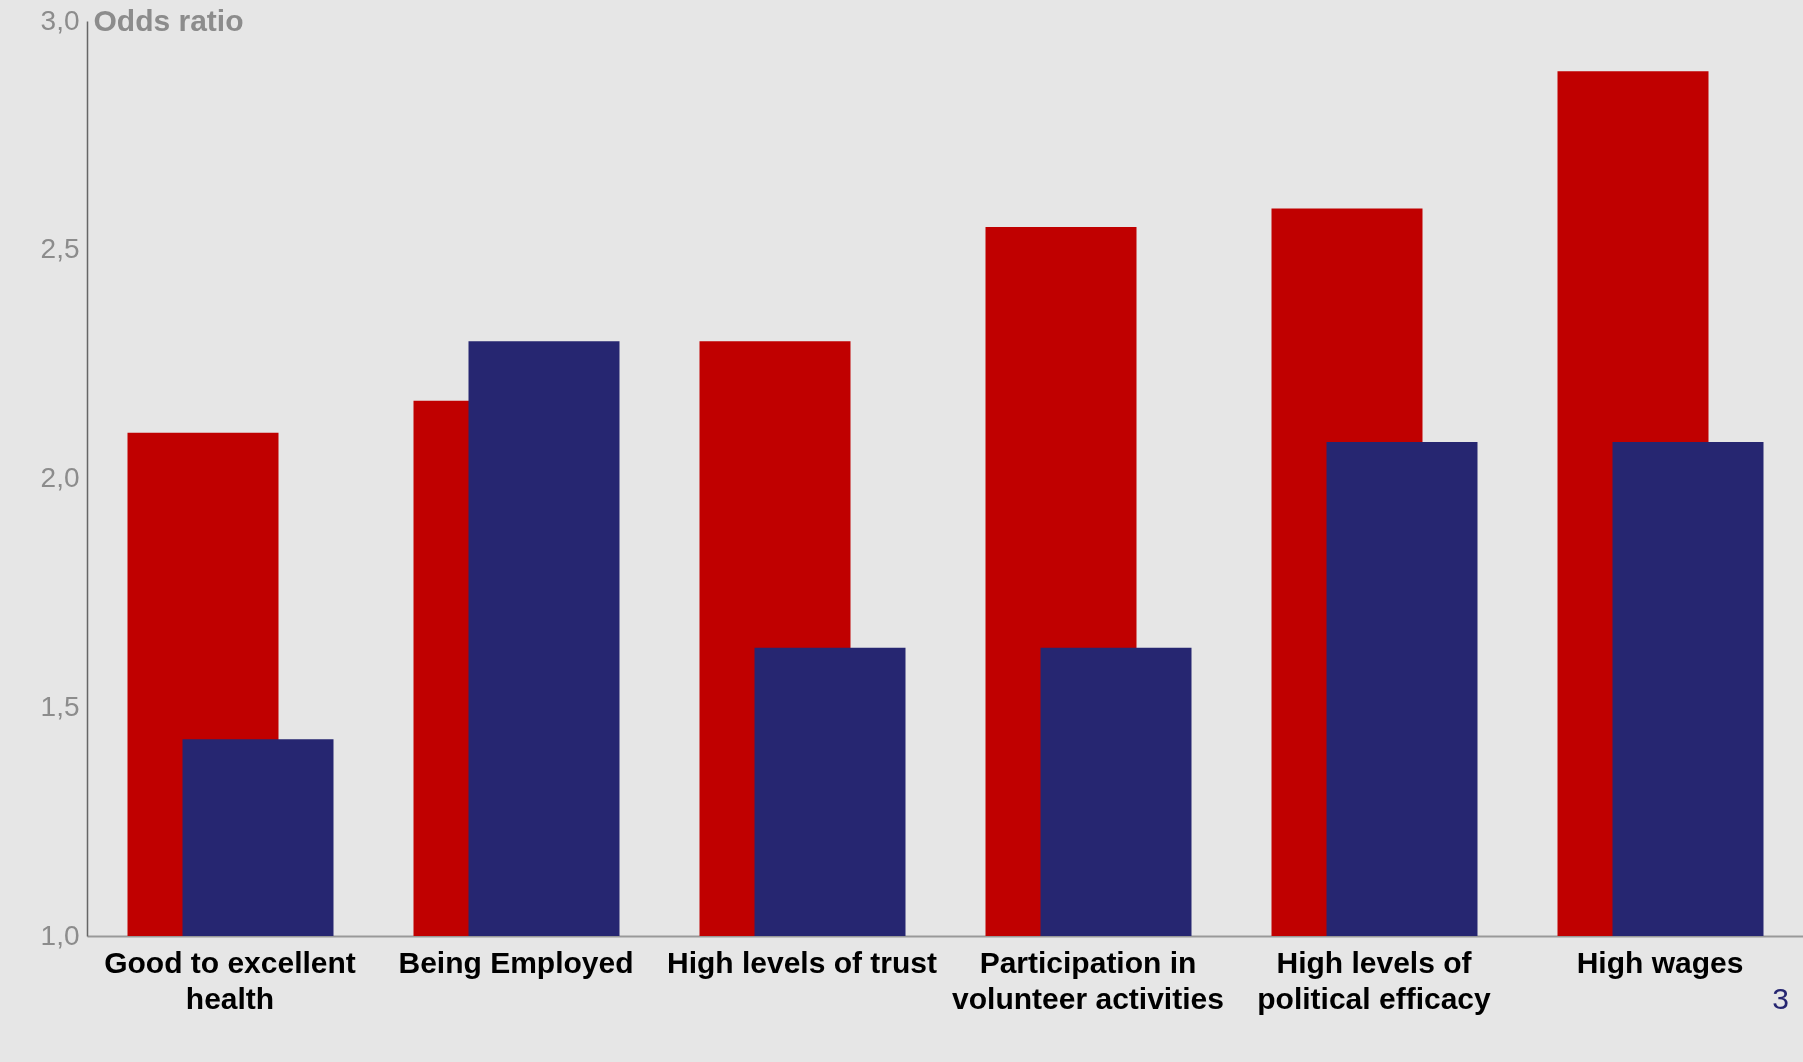 Image resolution: width=1803 pixels, height=1062 pixels. I want to click on y-tick-label: 2,0, so click(60, 477).